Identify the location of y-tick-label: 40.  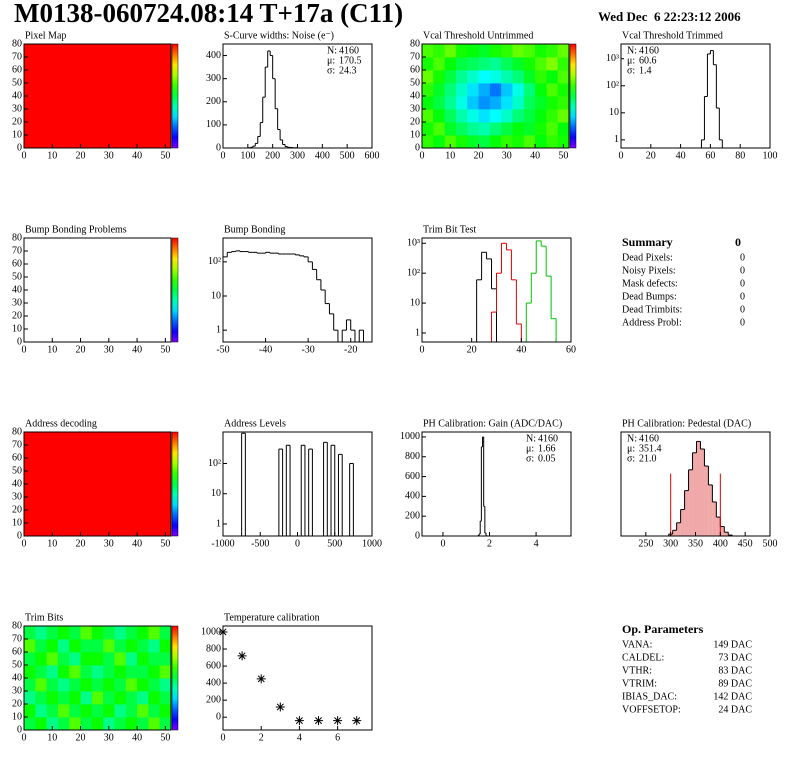
(17, 677).